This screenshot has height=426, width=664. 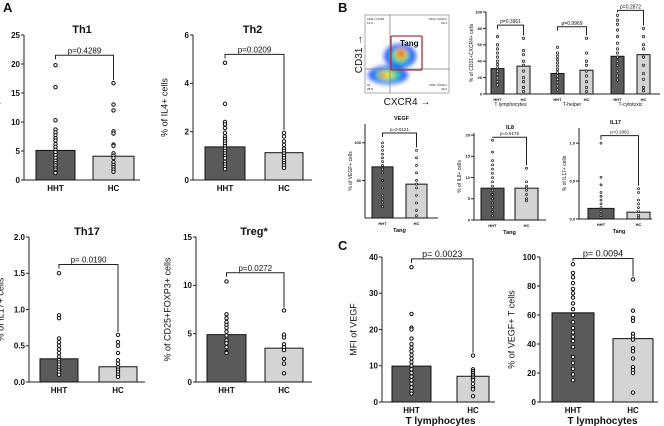 What do you see at coordinates (187, 83) in the screenshot?
I see `y-tick-label: 4` at bounding box center [187, 83].